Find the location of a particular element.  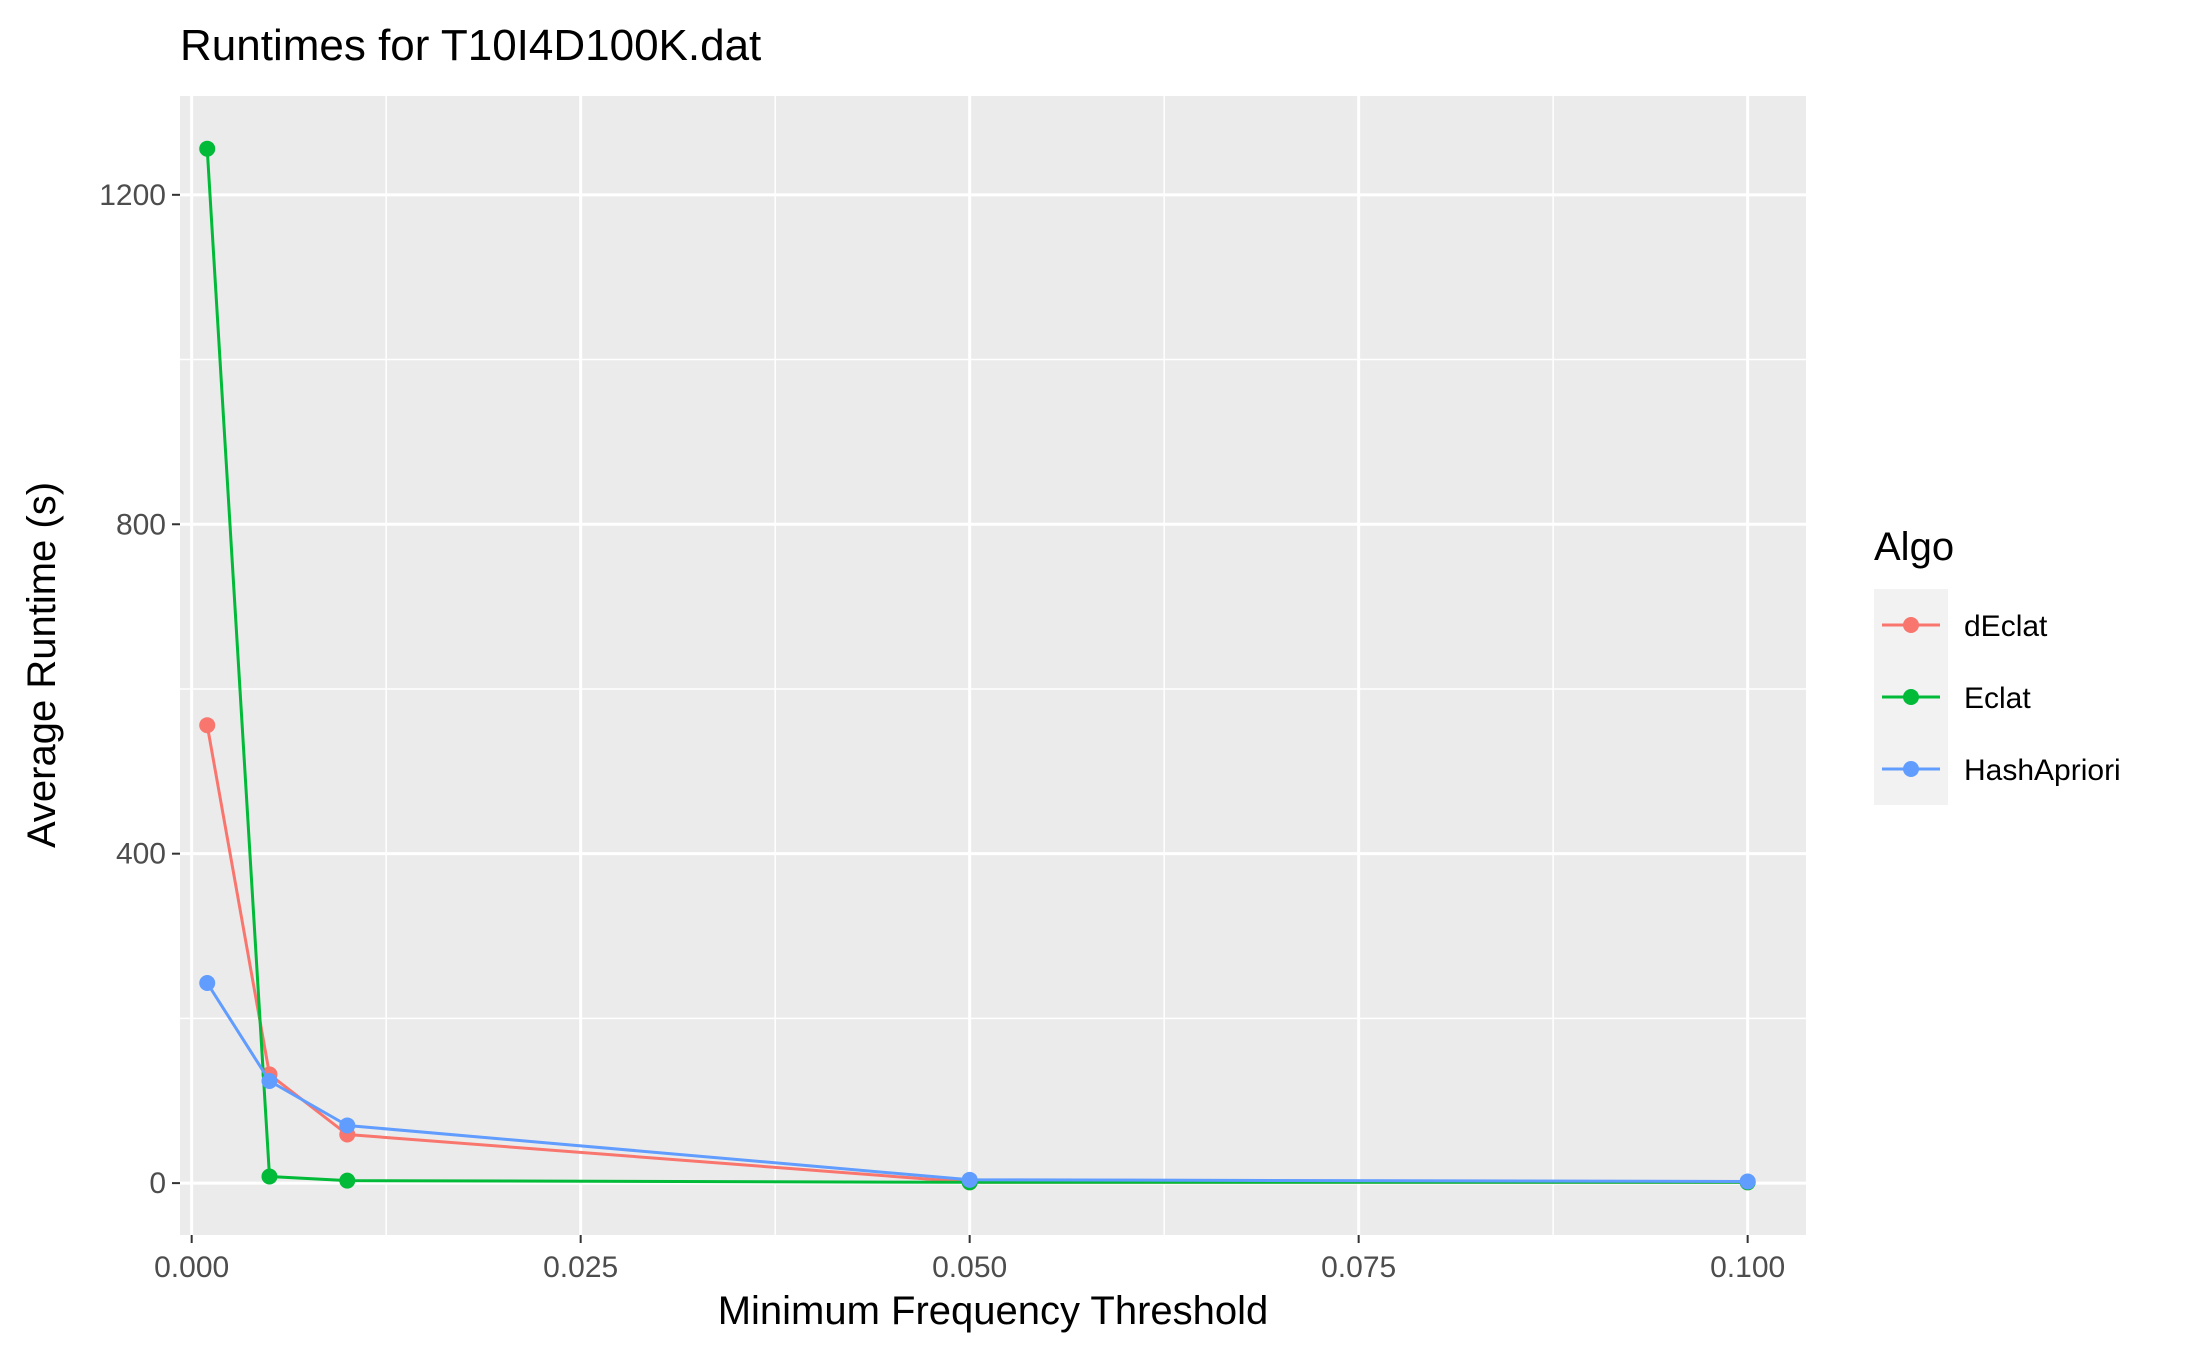

y-tick-label: 0 is located at coordinates (157, 1183).